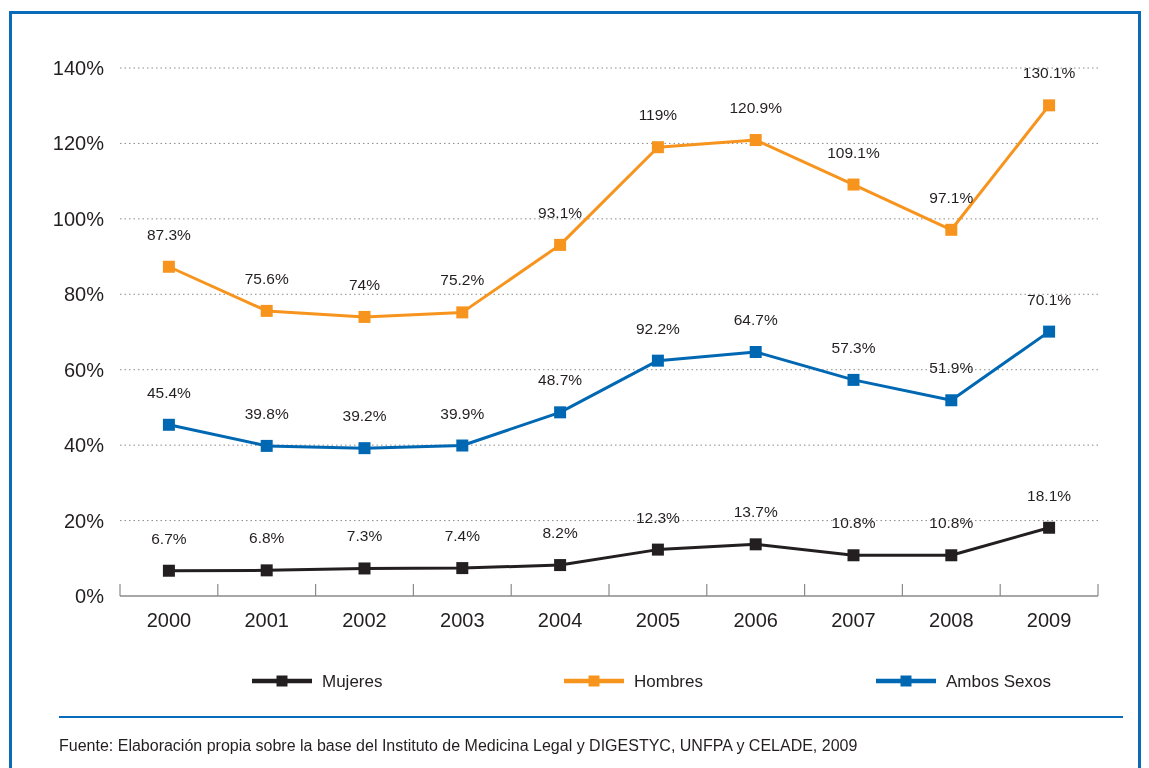 This screenshot has width=1149, height=768. Describe the element at coordinates (1049, 299) in the screenshot. I see `data-label: 70.1%` at that location.